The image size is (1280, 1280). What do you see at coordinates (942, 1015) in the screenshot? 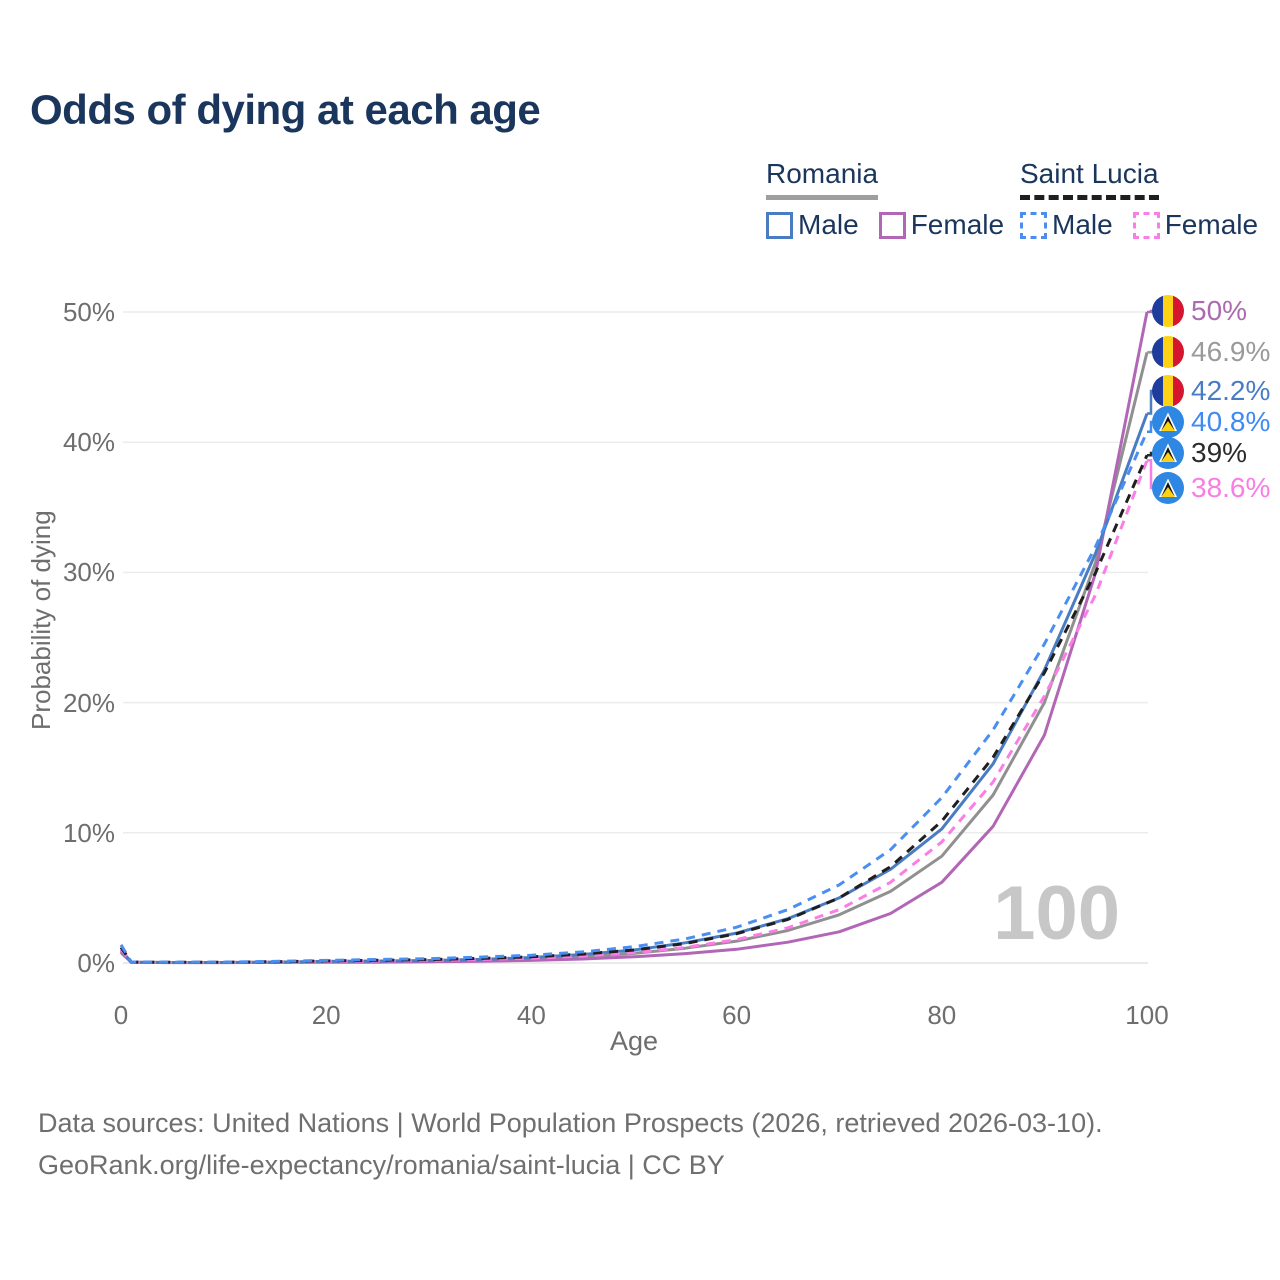
I see `x-tick-label: 80` at bounding box center [942, 1015].